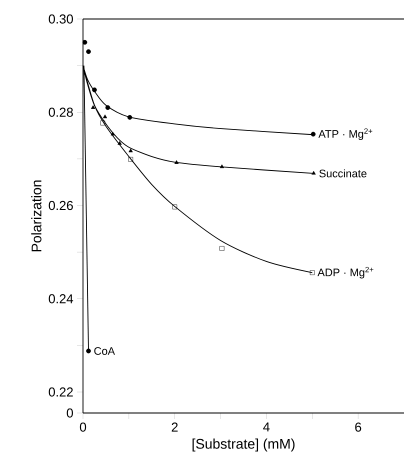 Image resolution: width=404 pixels, height=473 pixels. I want to click on series-label: CoA, so click(104, 351).